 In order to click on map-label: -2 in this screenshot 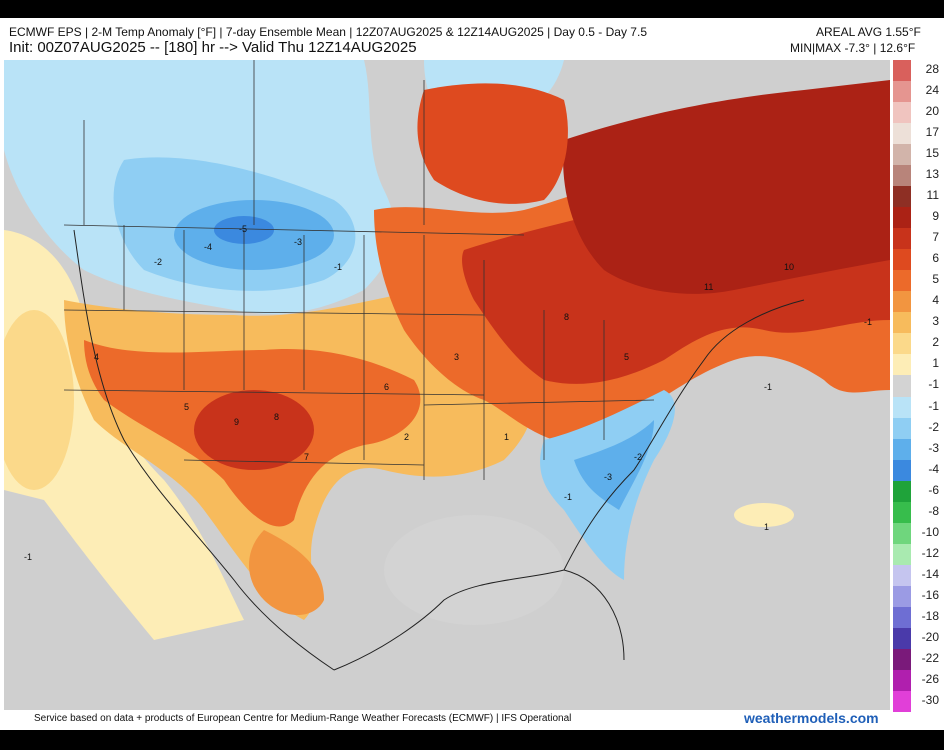, I will do `click(638, 457)`.